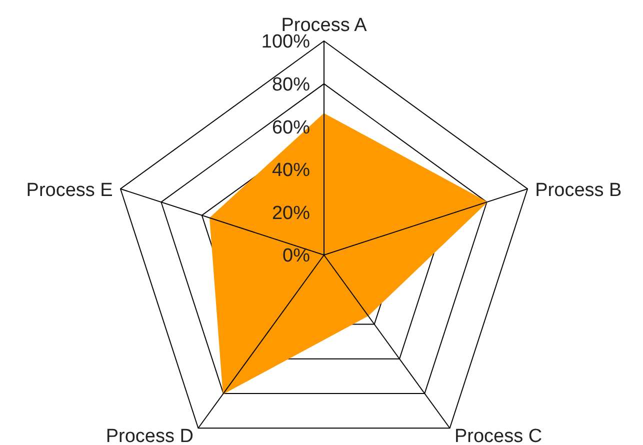  Describe the element at coordinates (296, 256) in the screenshot. I see `y-tick-label: 0%` at that location.